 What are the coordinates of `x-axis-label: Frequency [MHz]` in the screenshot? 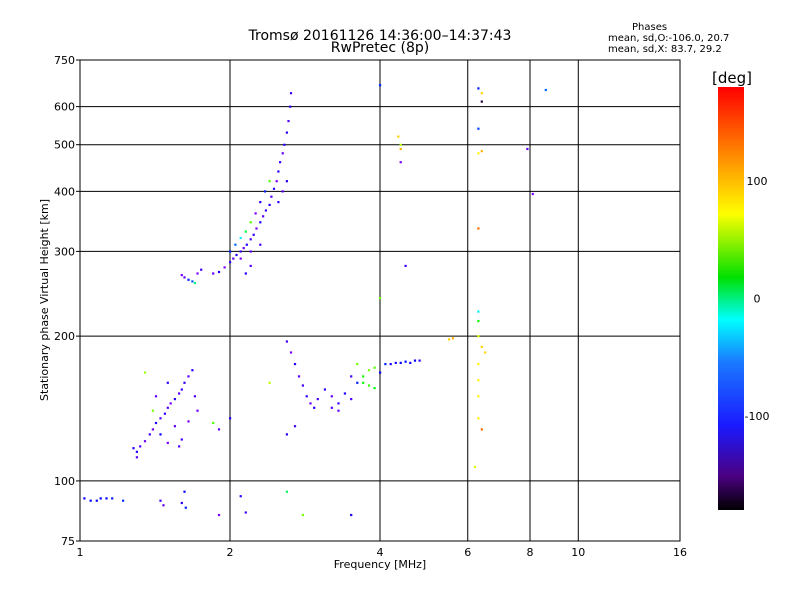 It's located at (380, 564).